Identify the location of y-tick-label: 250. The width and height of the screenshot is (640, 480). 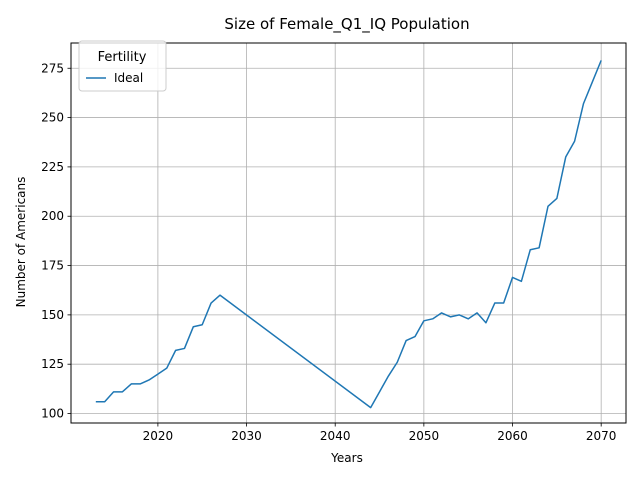
(52, 118).